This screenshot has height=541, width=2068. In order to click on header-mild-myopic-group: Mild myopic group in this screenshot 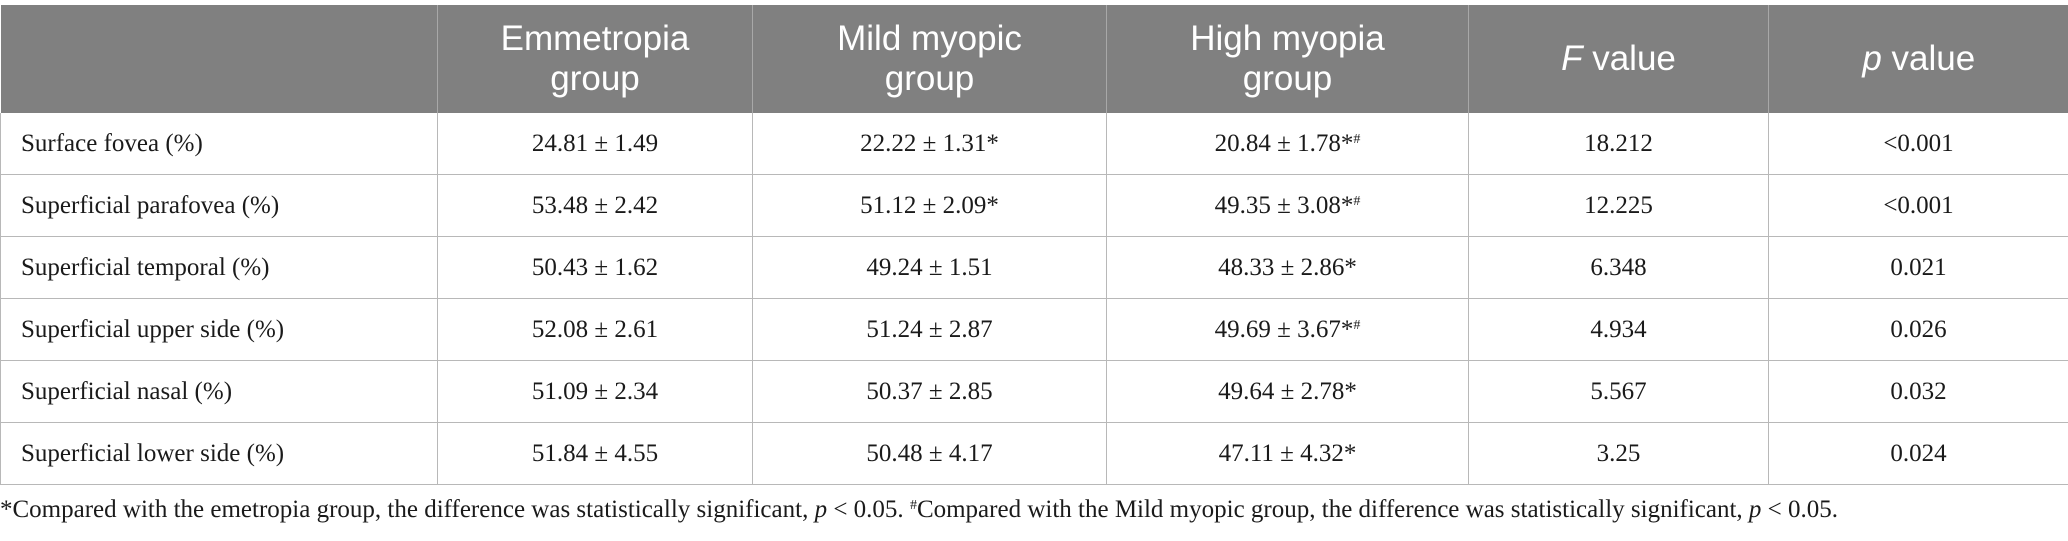, I will do `click(929, 59)`.